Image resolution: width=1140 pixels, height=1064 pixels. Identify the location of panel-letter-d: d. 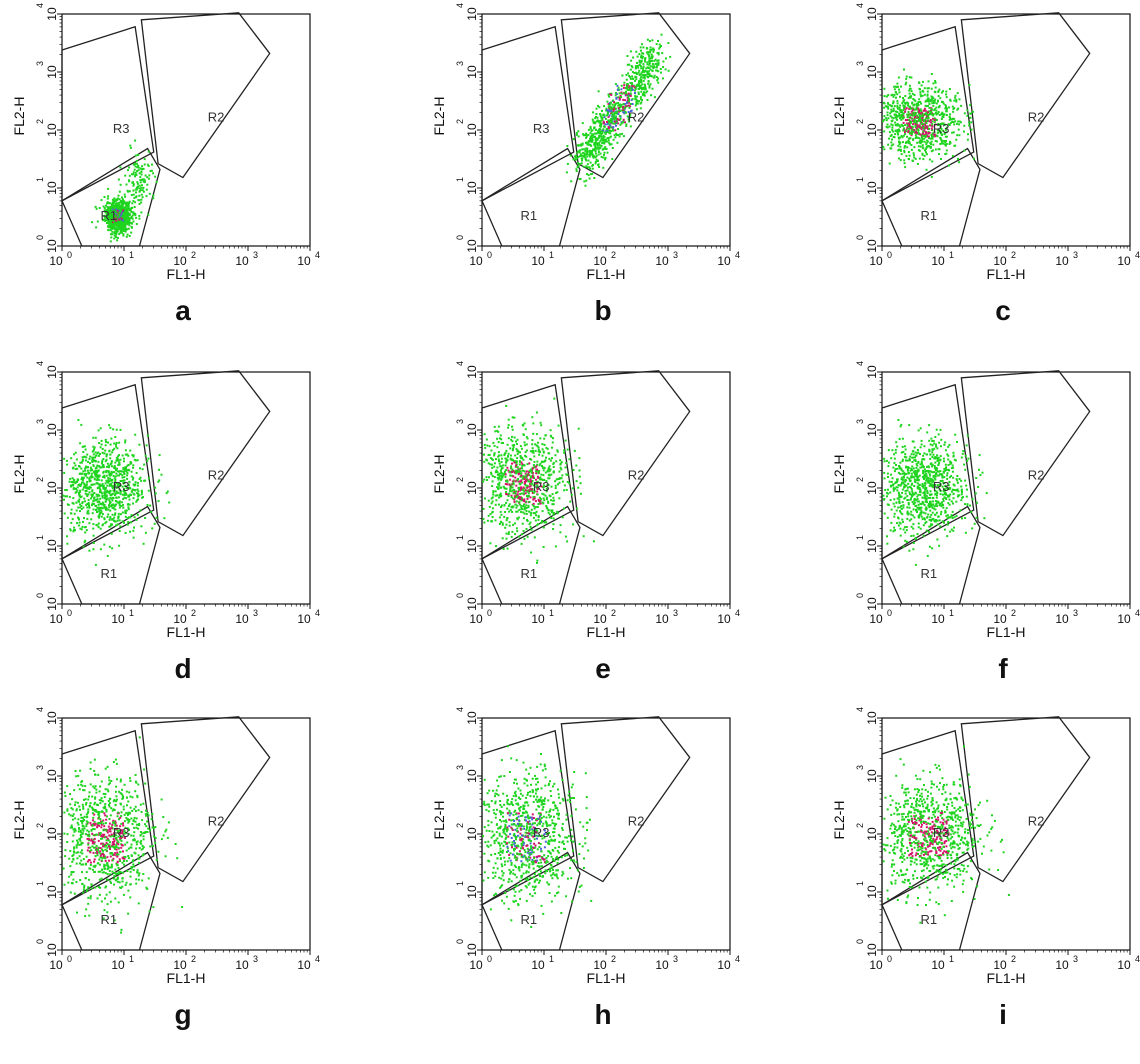
(182, 668).